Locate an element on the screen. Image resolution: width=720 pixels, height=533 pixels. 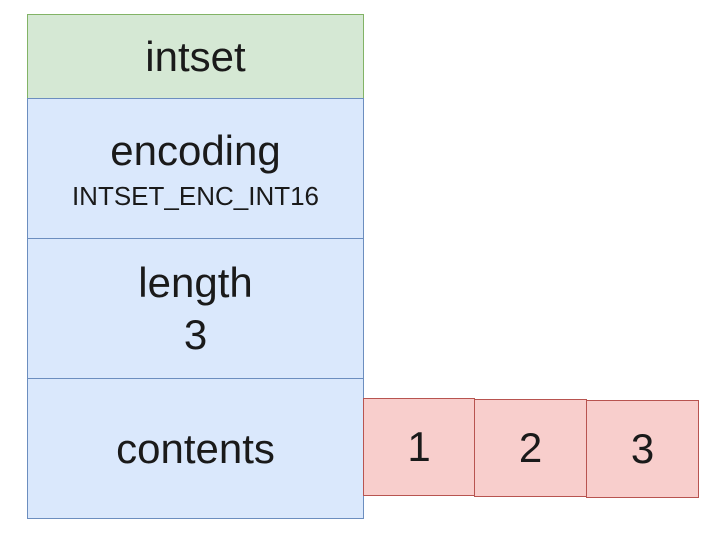
contents-element-2: 3 is located at coordinates (642, 449).